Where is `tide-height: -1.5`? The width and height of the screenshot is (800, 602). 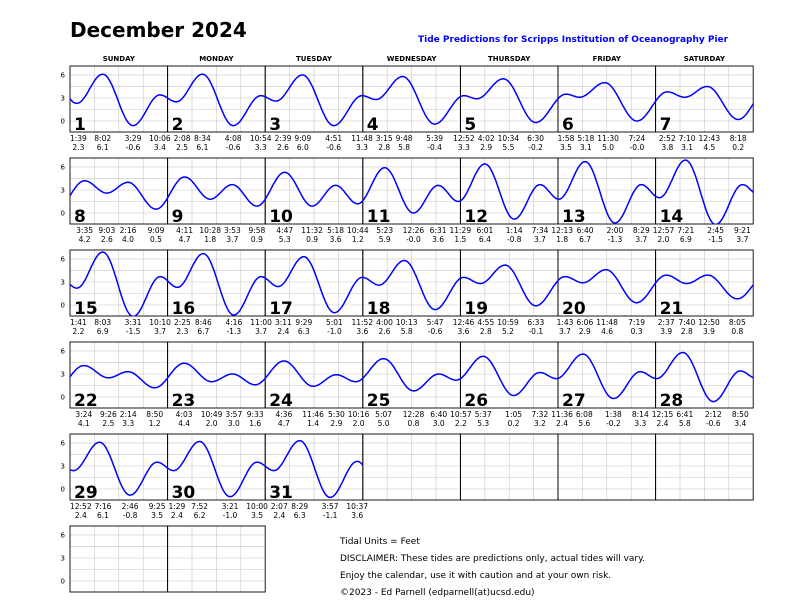
tide-height: -1.5 is located at coordinates (715, 239).